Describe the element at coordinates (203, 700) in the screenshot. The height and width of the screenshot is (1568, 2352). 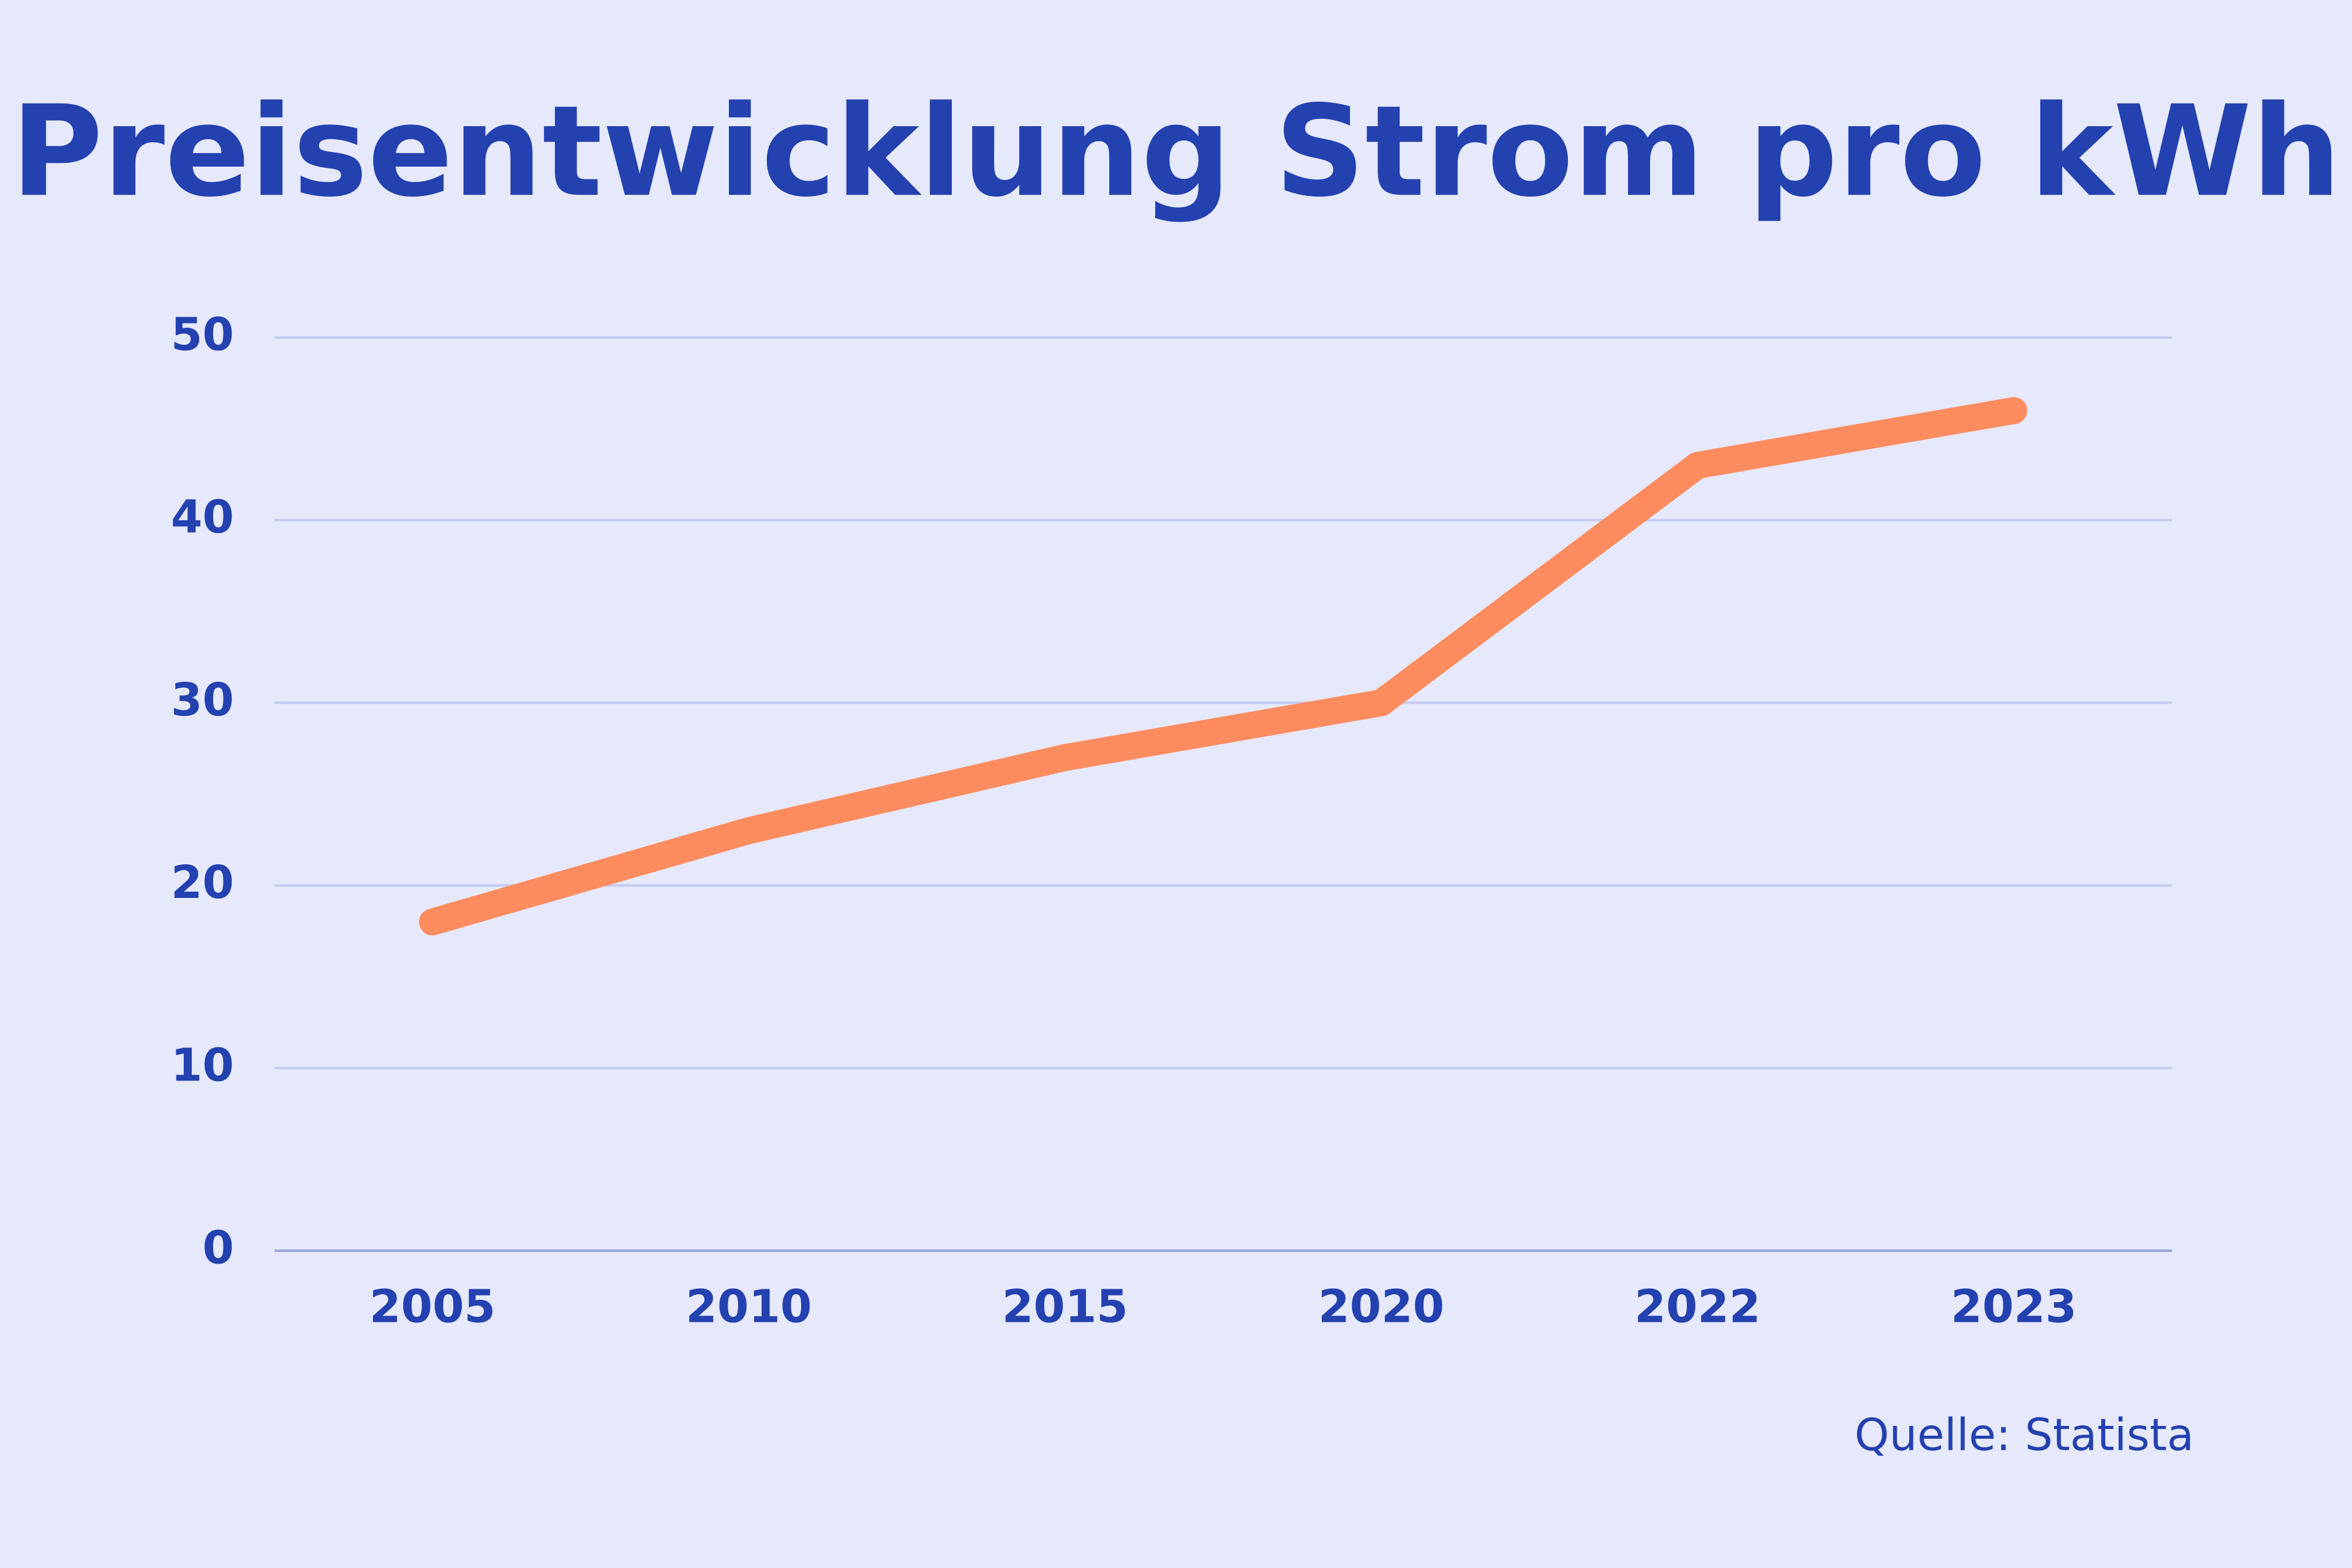
I see `y-tick-label: 30` at that location.